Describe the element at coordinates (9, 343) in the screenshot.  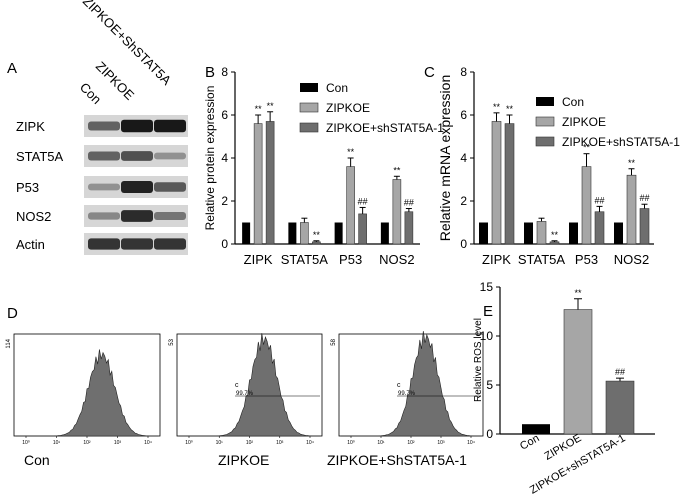
I see `flow-y-max-label: 114` at that location.